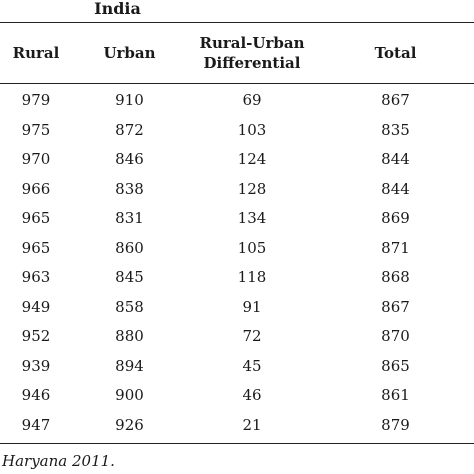  What do you see at coordinates (395, 395) in the screenshot?
I see `total-cell: 861` at bounding box center [395, 395].